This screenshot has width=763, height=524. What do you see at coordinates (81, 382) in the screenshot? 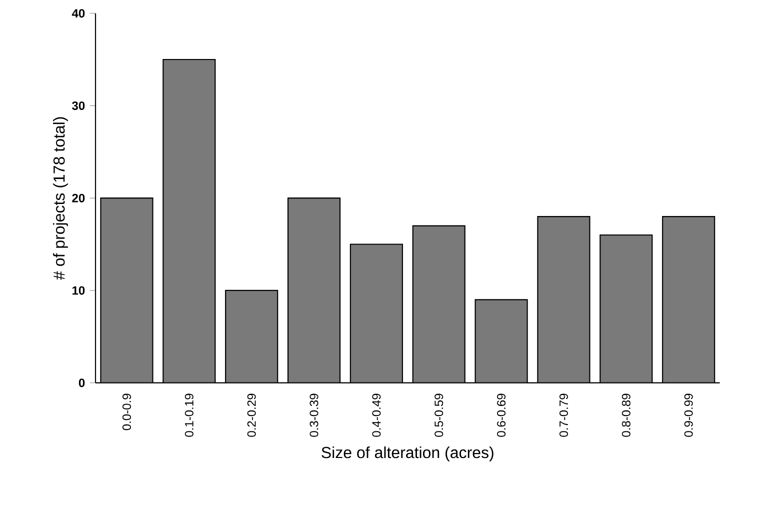
I see `y-tick-label: 0` at bounding box center [81, 382].